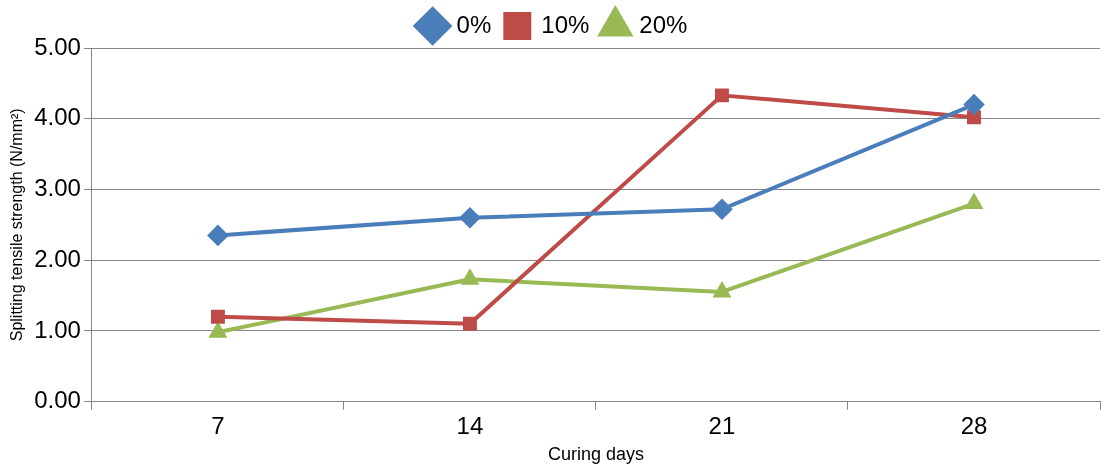  What do you see at coordinates (57, 258) in the screenshot?
I see `y-tick-label: 2.00` at bounding box center [57, 258].